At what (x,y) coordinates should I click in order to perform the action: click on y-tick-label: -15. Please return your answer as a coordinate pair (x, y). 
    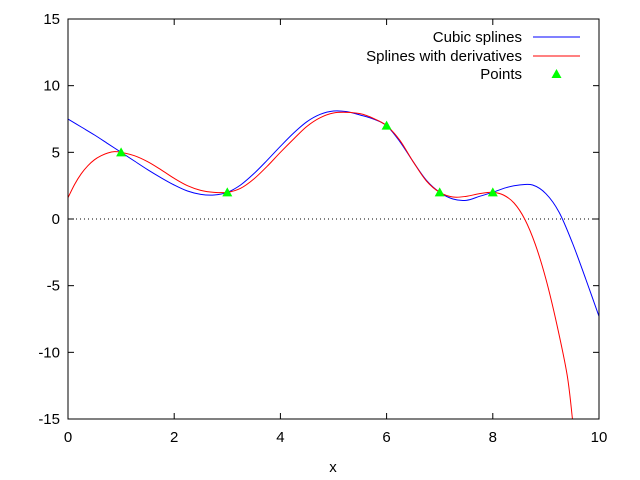
    Looking at the image, I should click on (49, 419).